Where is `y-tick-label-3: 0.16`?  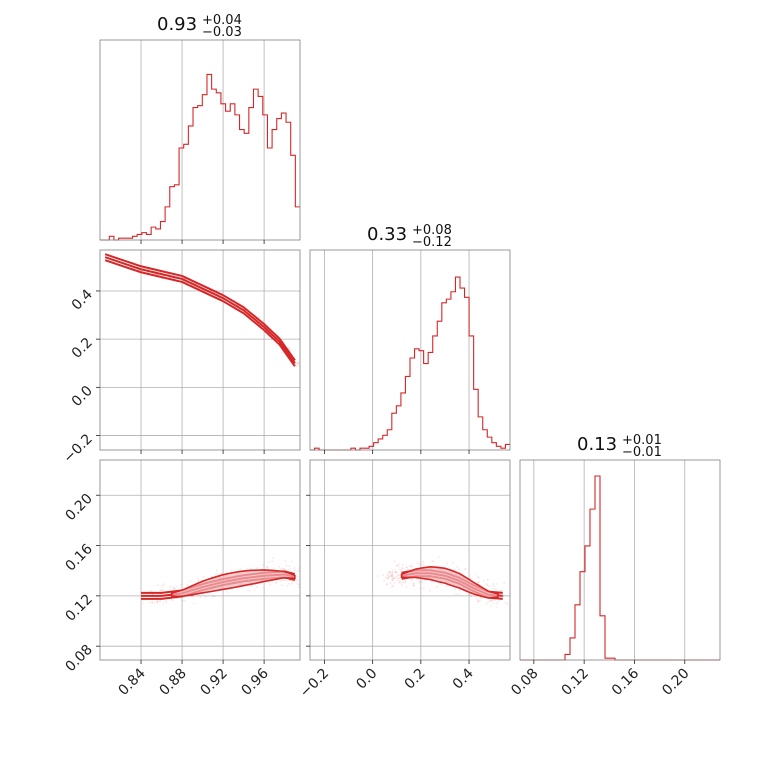 y-tick-label-3: 0.16 is located at coordinates (78, 557).